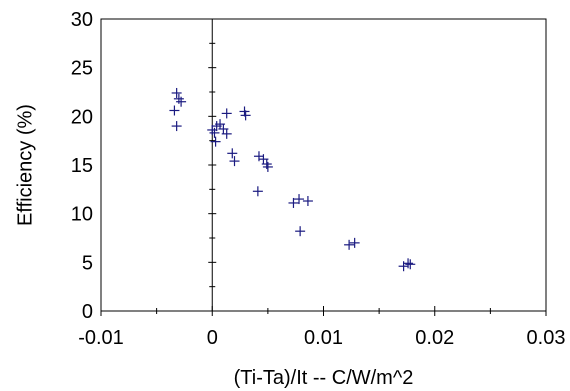 The height and width of the screenshot is (391, 570). Describe the element at coordinates (323, 338) in the screenshot. I see `x-tick-label: 0.01` at that location.